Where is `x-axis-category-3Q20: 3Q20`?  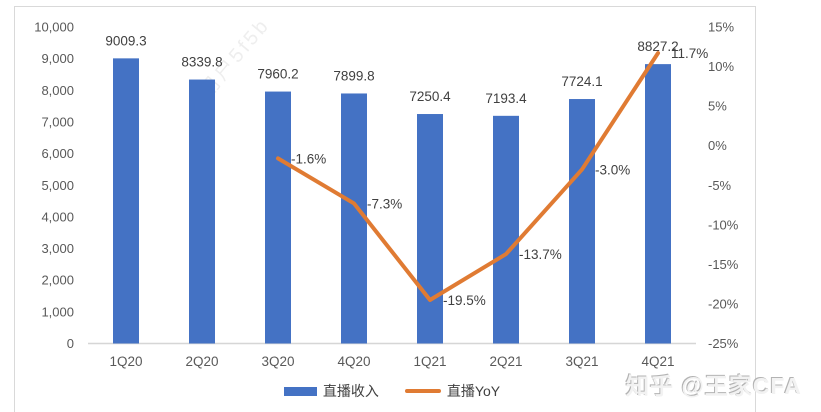
x-axis-category-3Q20: 3Q20 is located at coordinates (277, 361).